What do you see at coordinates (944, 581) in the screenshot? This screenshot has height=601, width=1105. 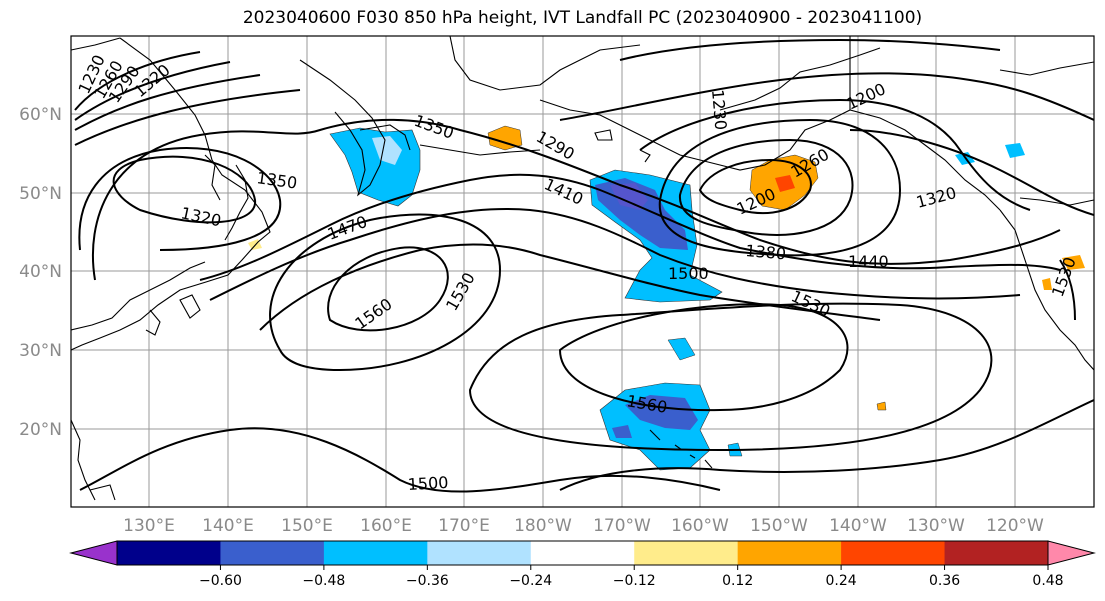 I see `colorbar-tick-label: 0.36` at bounding box center [944, 581].